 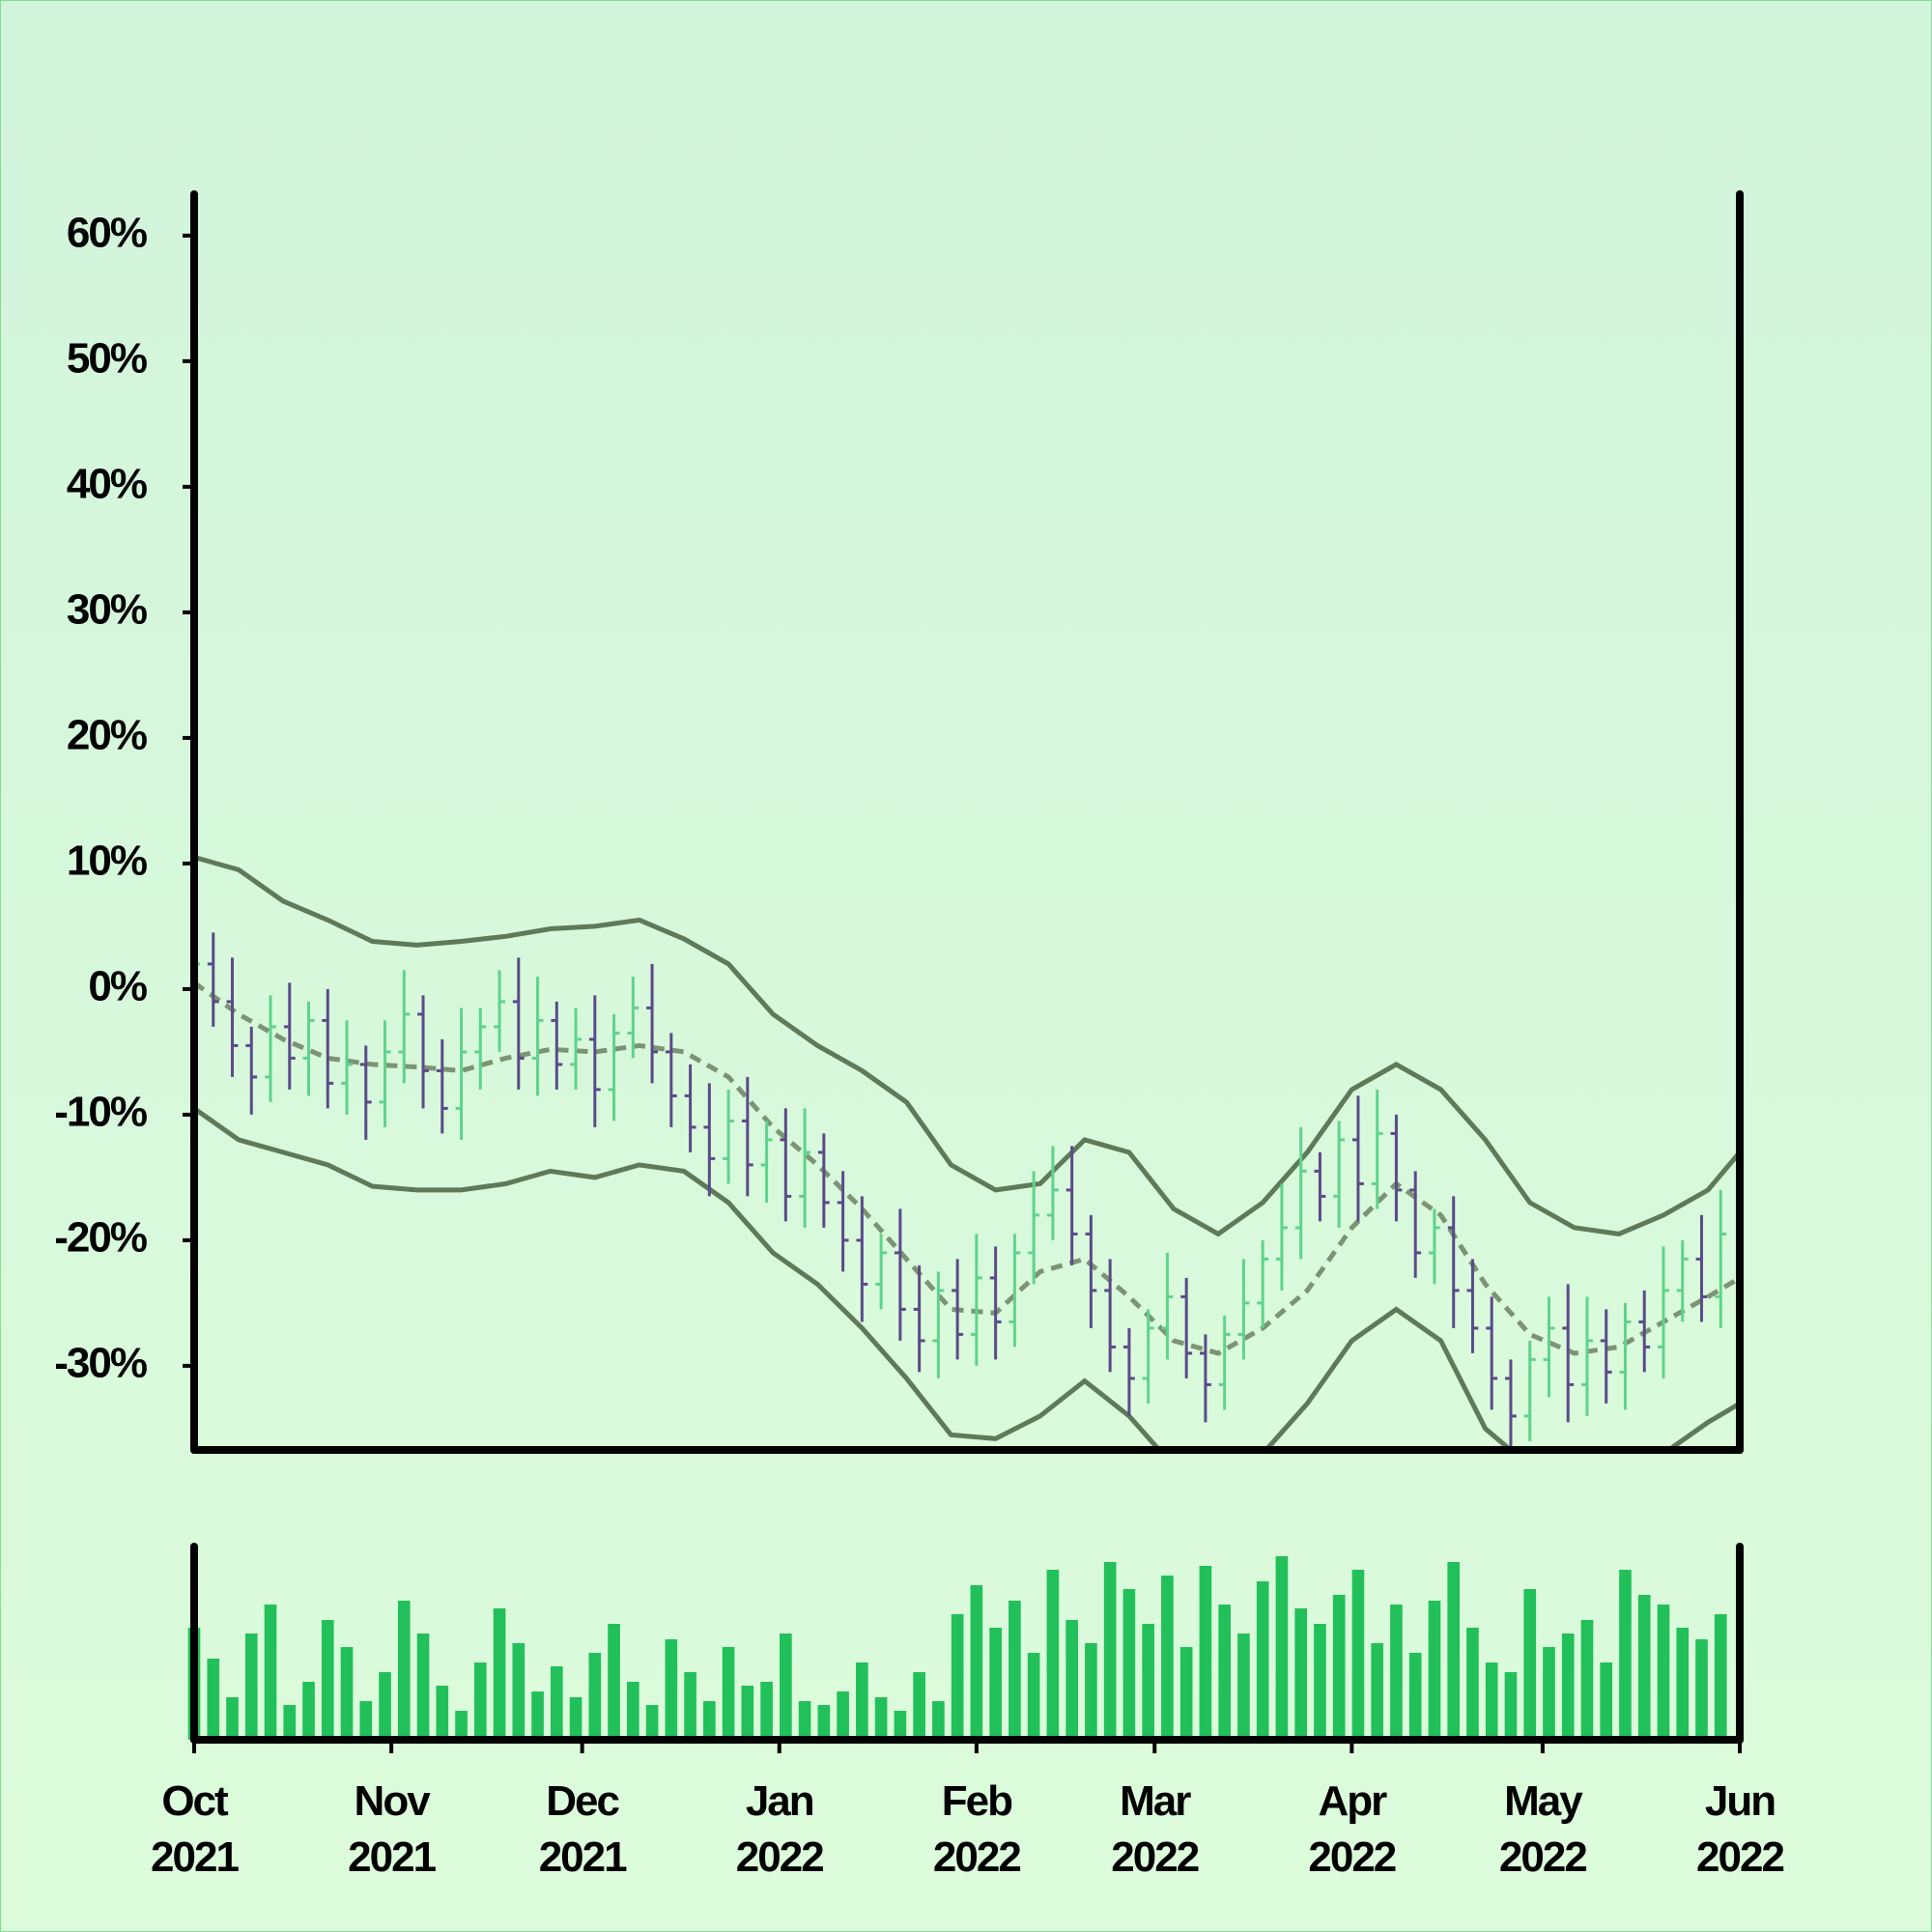 What do you see at coordinates (392, 1829) in the screenshot?
I see `x-tick-label: Nov 2021` at bounding box center [392, 1829].